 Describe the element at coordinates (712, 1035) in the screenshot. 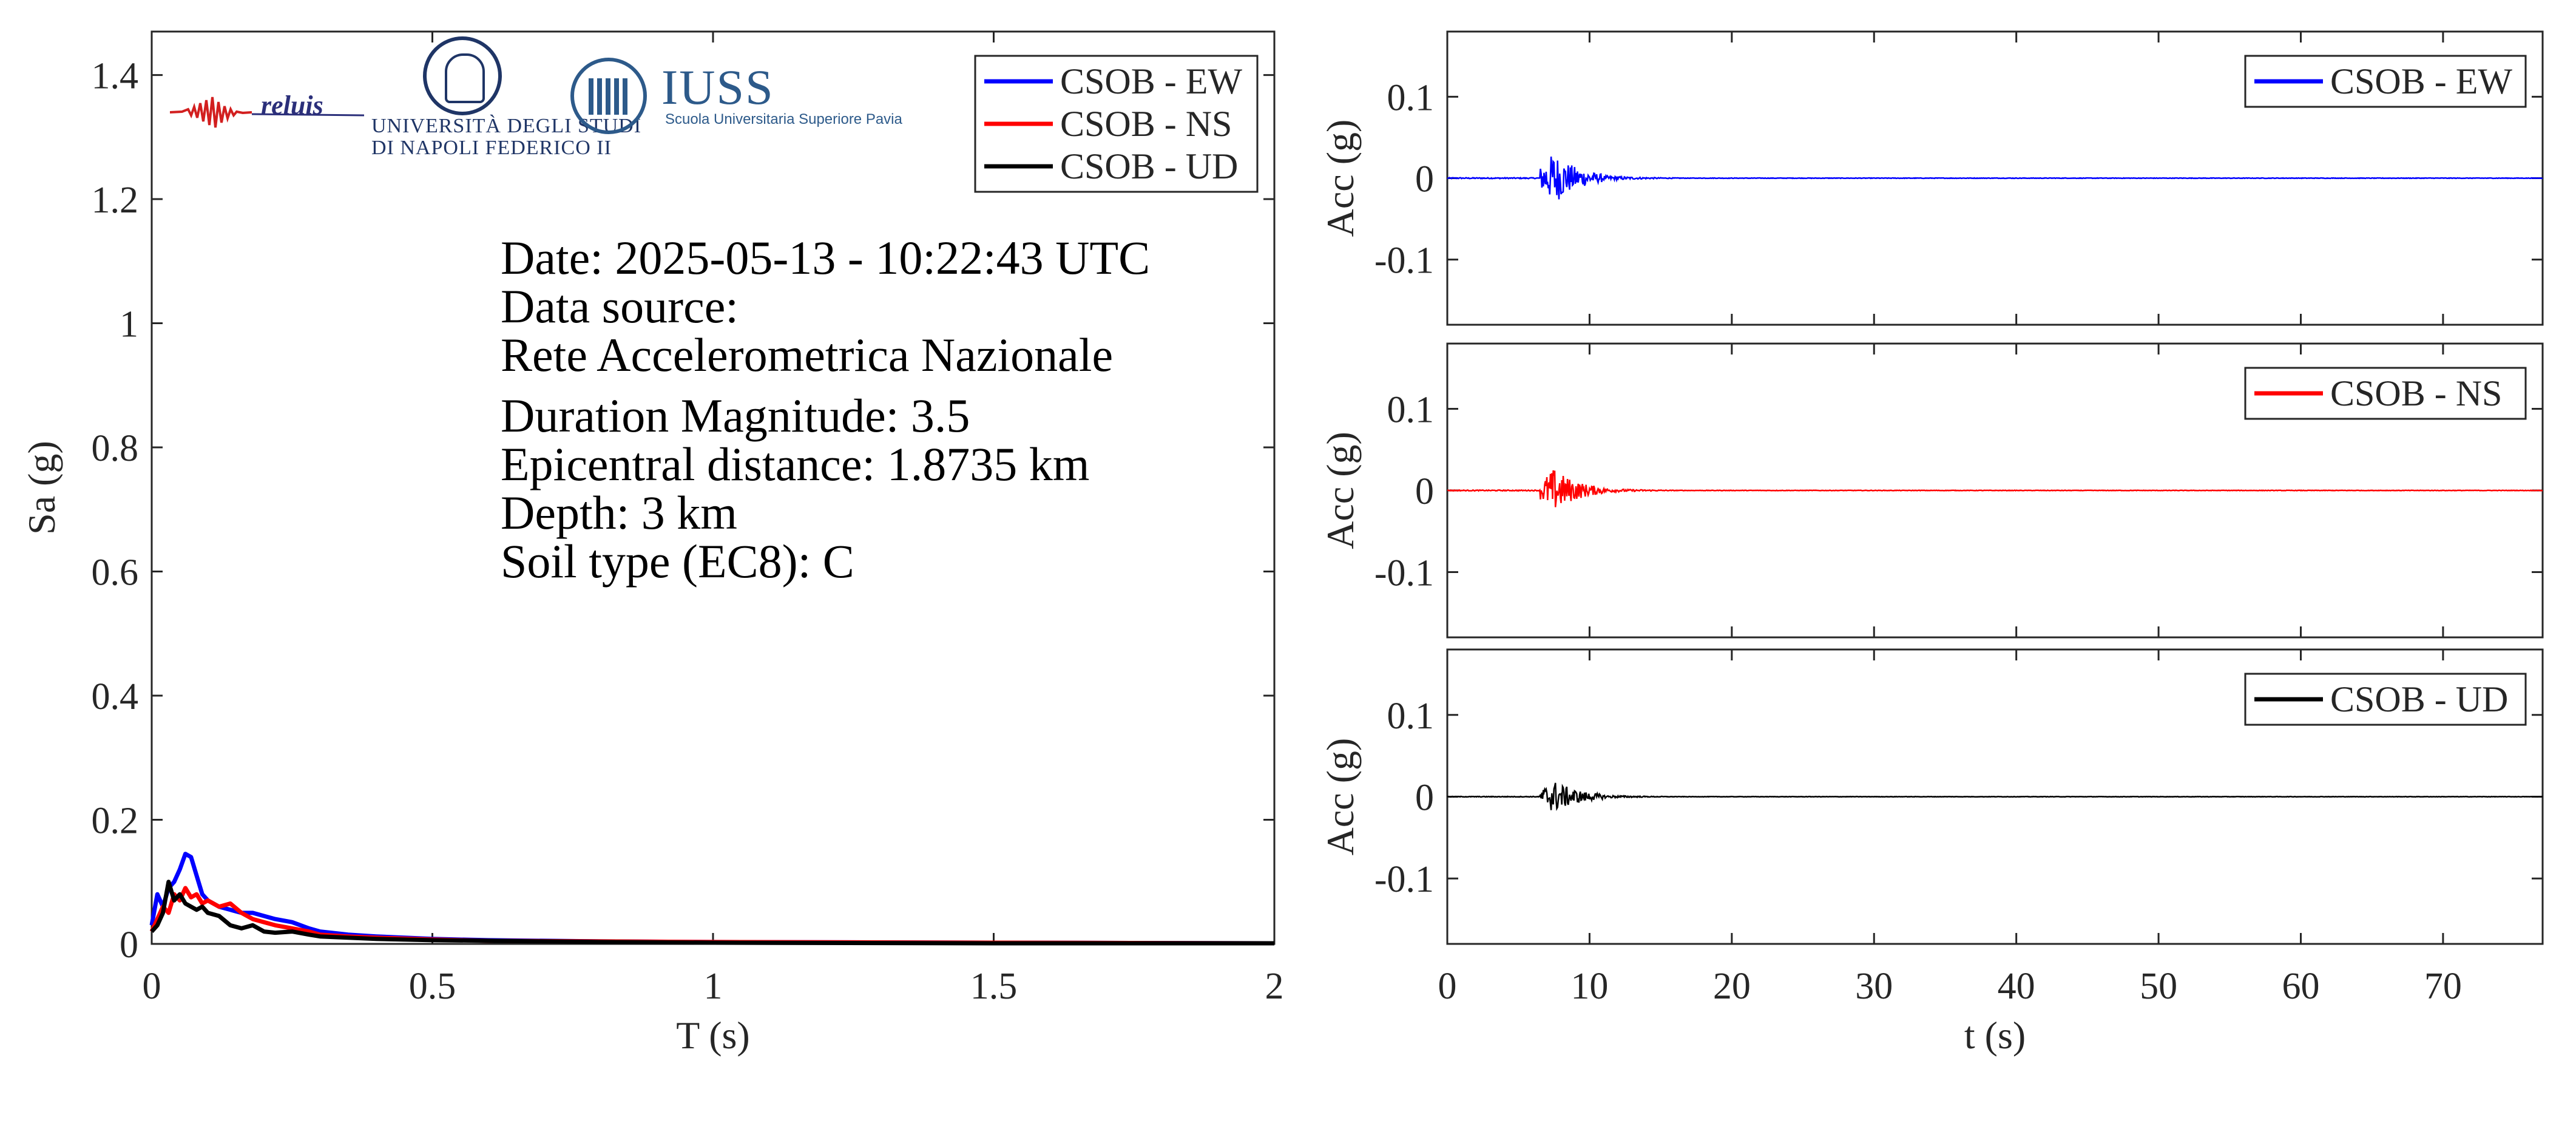

I see `x-axis-label: T (s)` at that location.